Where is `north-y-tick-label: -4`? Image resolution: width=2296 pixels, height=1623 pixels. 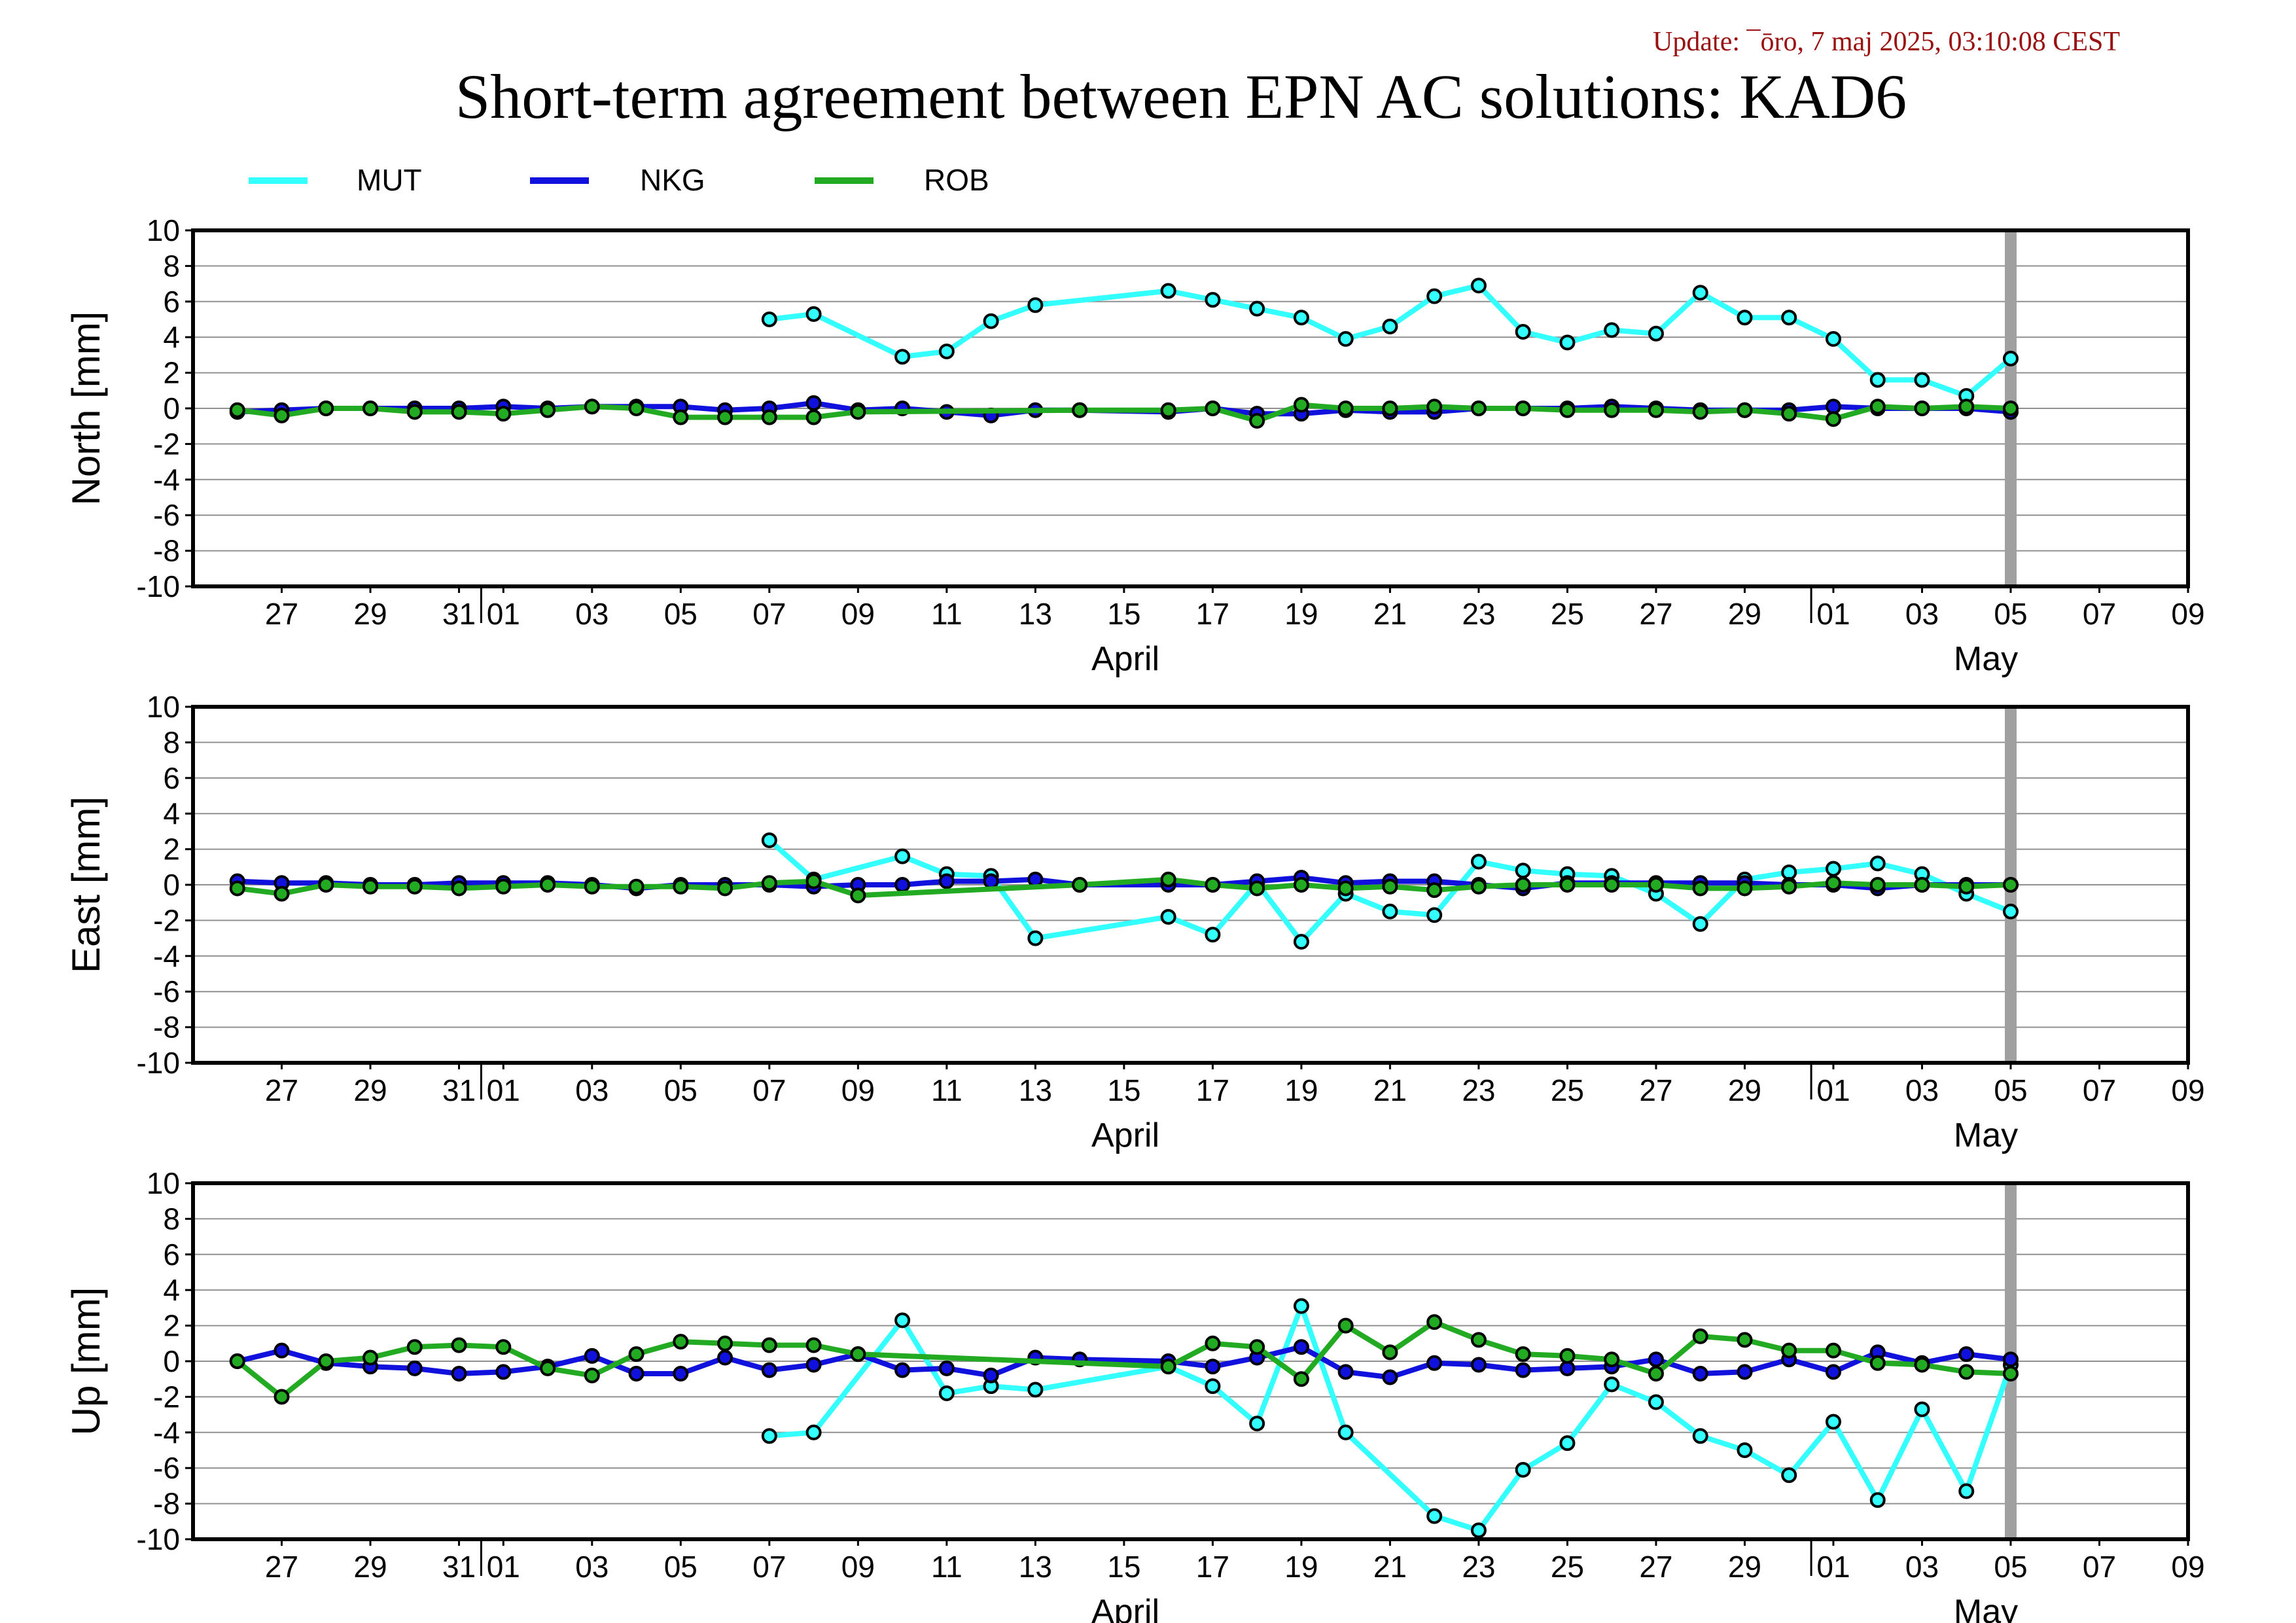
north-y-tick-label: -4 is located at coordinates (166, 480).